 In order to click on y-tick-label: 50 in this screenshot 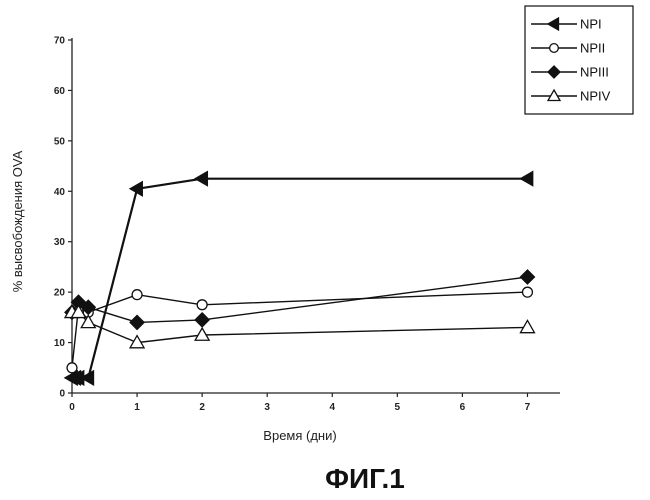, I will do `click(60, 141)`.